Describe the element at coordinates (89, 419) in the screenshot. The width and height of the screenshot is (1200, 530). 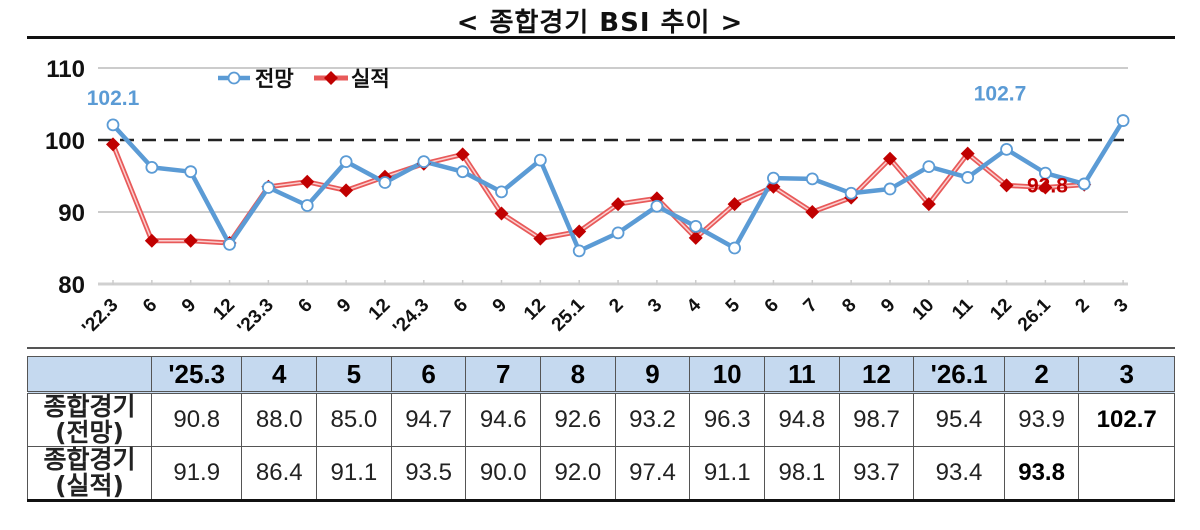
I see `row-label: 종합경기 (전망)` at that location.